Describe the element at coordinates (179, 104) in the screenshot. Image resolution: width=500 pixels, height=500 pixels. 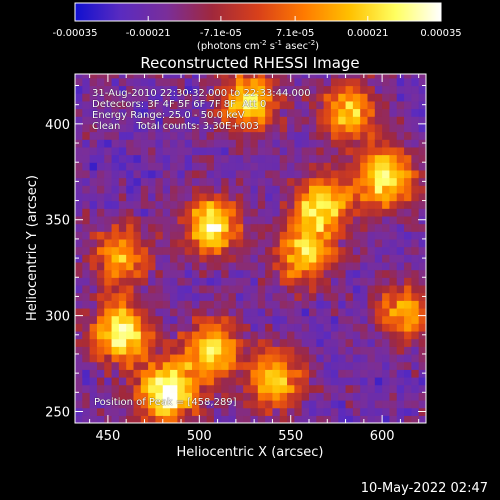
I see `detectors-info: Detectors: 3F 4F 5F 6F 7F 8F Att 0` at that location.